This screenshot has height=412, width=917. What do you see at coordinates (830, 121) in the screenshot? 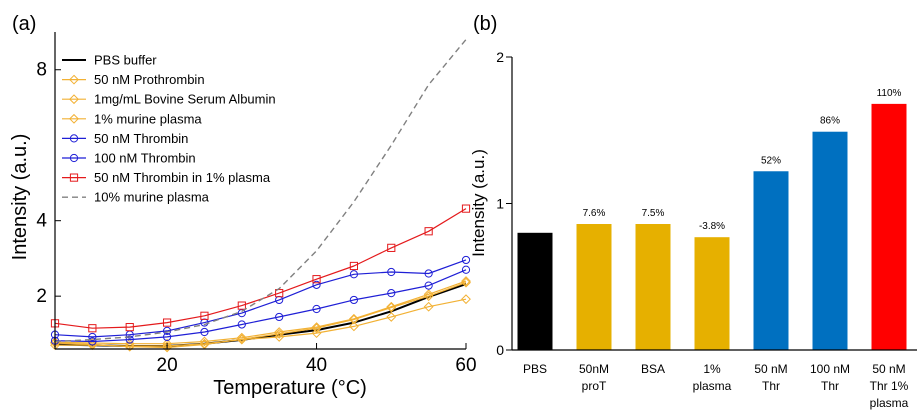
I see `bar-value-label: 86%` at bounding box center [830, 121].